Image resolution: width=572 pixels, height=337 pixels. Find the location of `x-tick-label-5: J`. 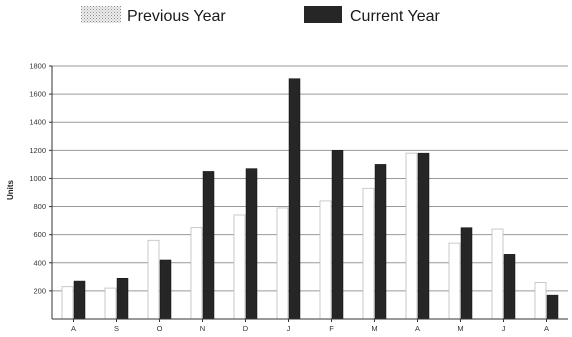

x-tick-label-5: J is located at coordinates (289, 328).